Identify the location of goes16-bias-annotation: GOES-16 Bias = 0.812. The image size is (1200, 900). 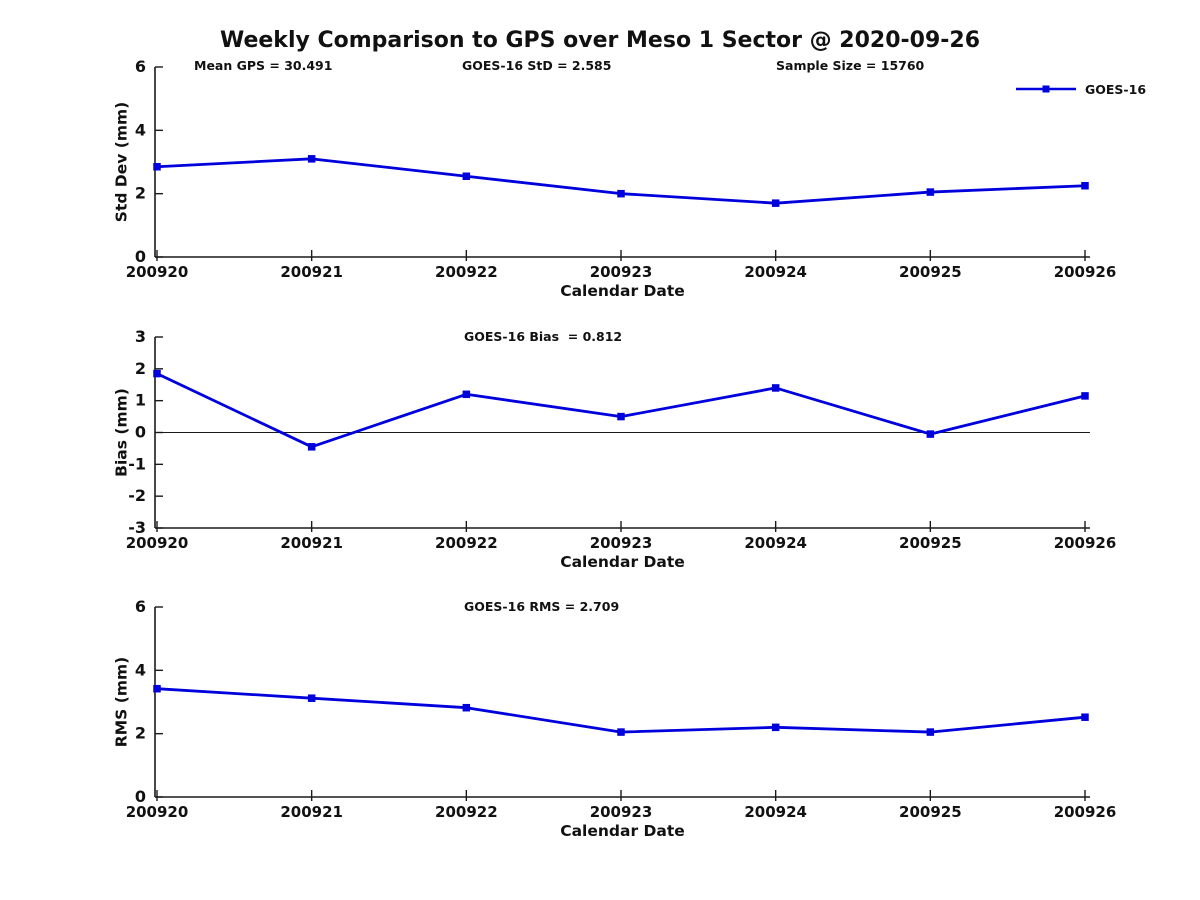
(543, 336).